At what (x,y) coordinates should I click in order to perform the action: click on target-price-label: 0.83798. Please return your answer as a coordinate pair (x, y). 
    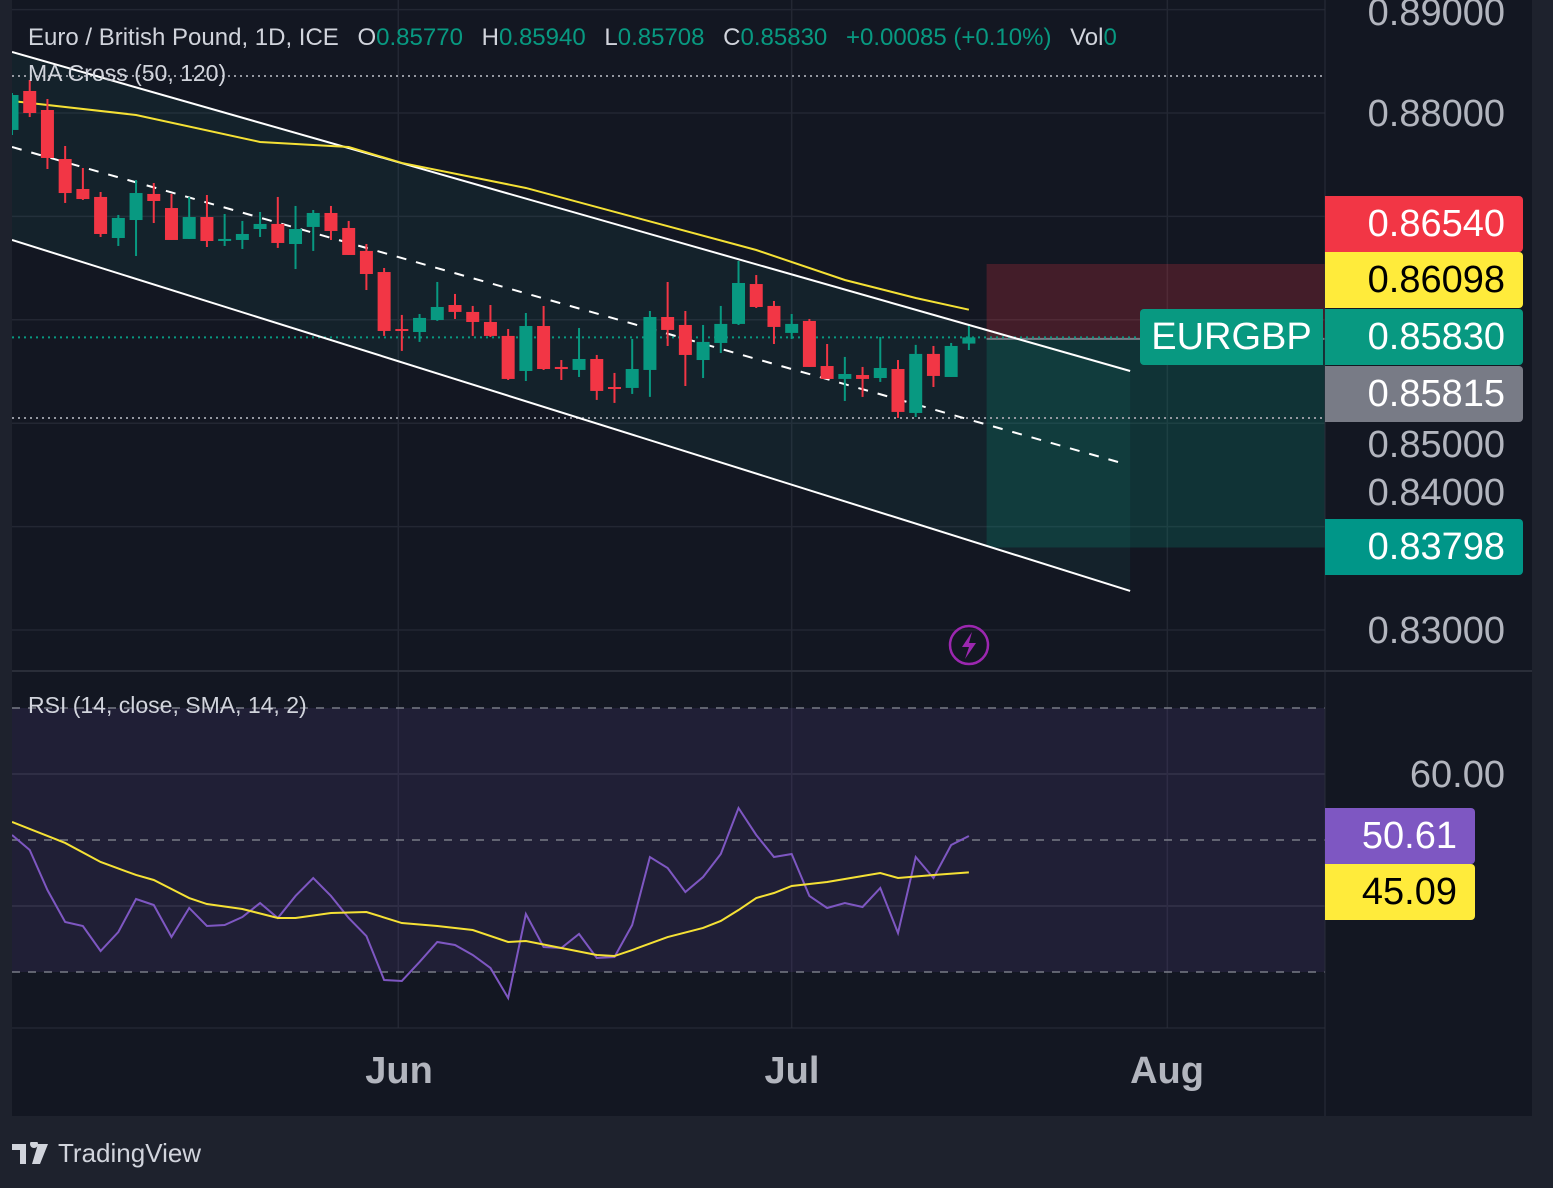
    Looking at the image, I should click on (1424, 547).